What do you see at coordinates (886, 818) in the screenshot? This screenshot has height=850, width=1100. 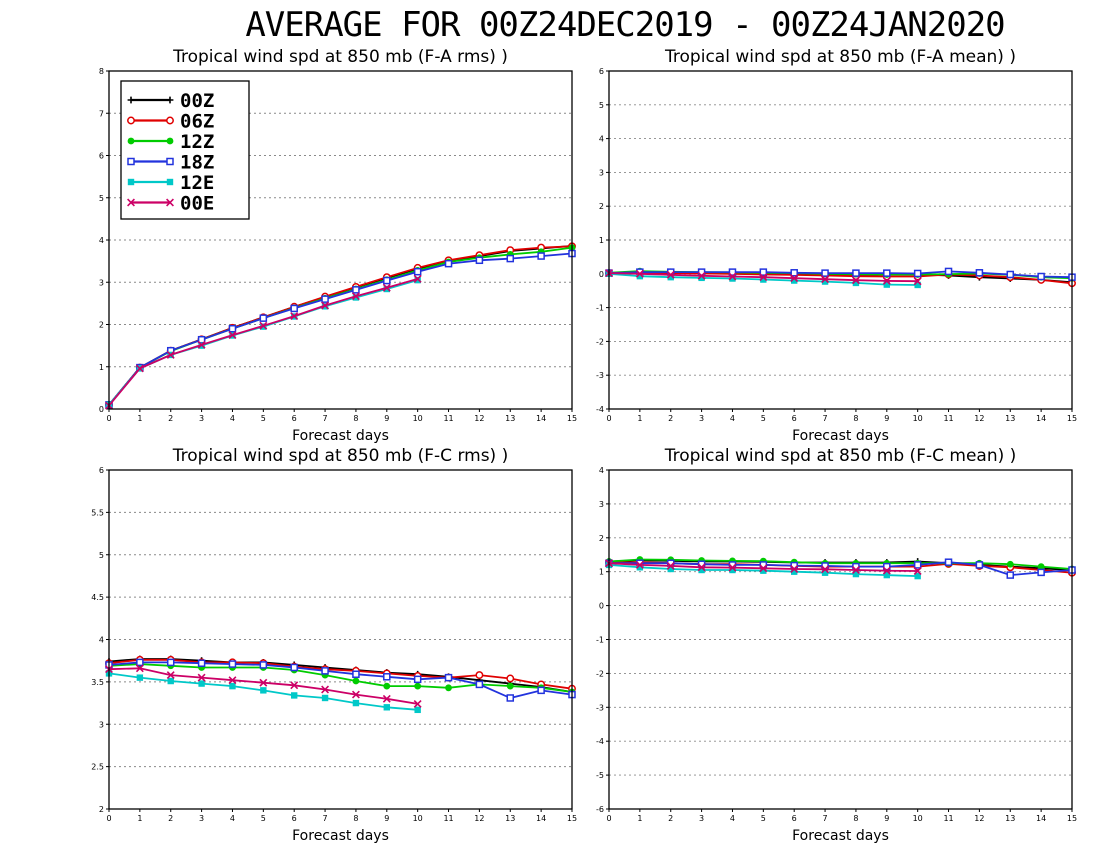 I see `x-tick-label: 9` at bounding box center [886, 818].